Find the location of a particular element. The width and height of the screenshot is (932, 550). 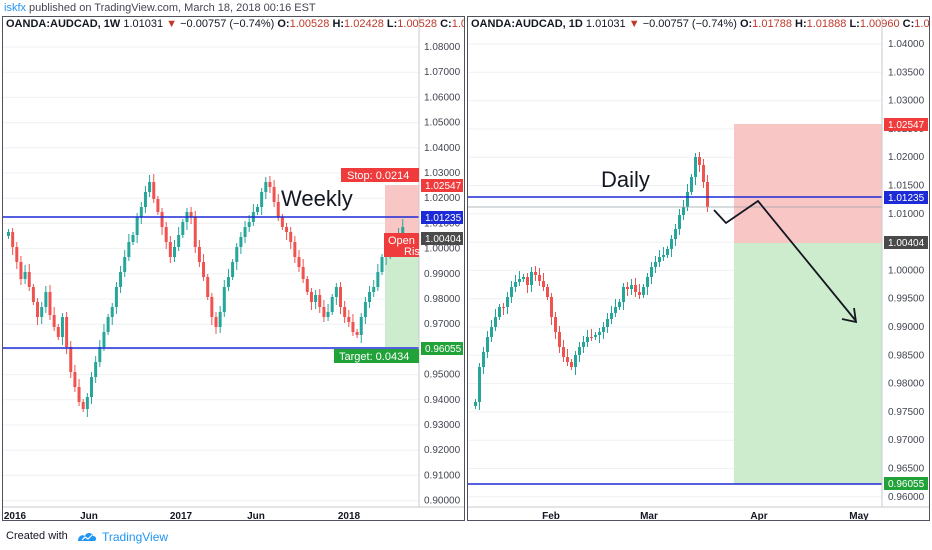

price-tick-label: 1.04000 is located at coordinates (442, 148).